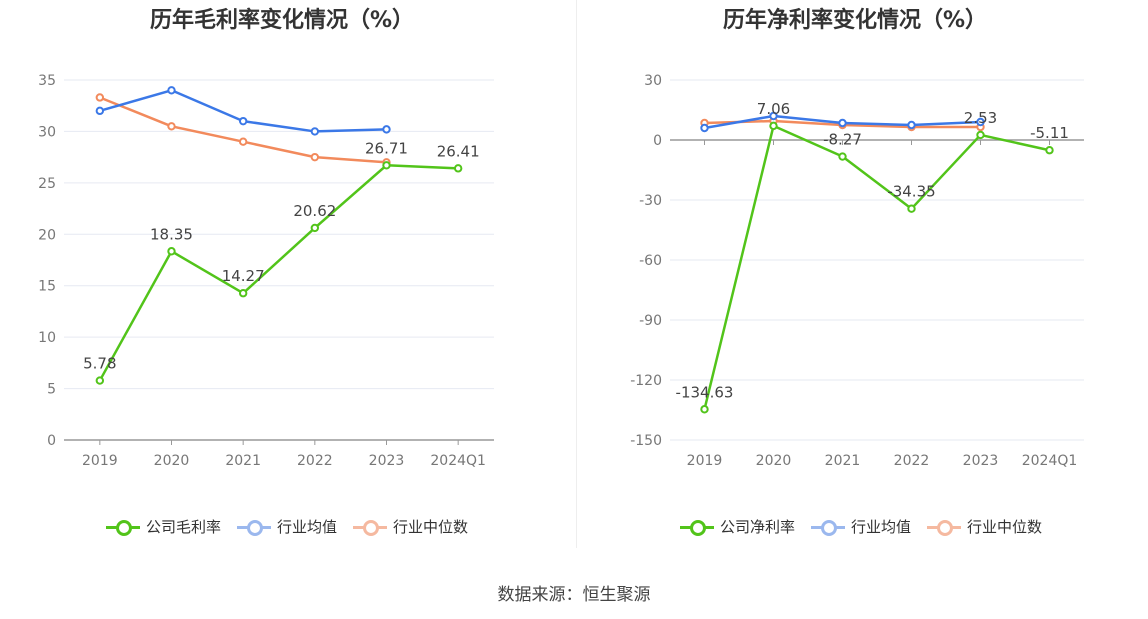 This screenshot has height=619, width=1148. Describe the element at coordinates (855, 20) in the screenshot. I see `chart-title: 历年净利率变化情况（%）` at that location.